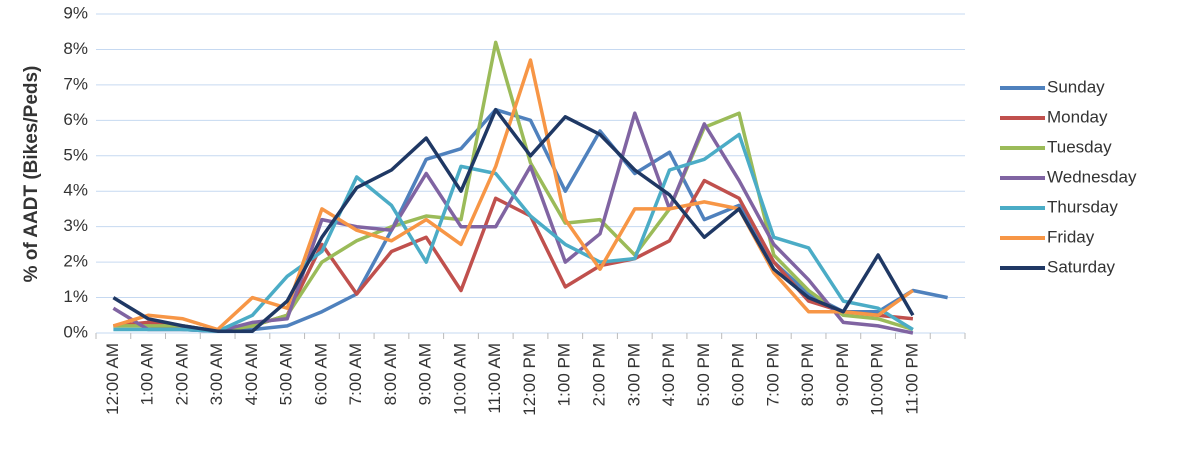 The height and width of the screenshot is (450, 1185). I want to click on x-tick-label: 1:00 PM, so click(564, 374).